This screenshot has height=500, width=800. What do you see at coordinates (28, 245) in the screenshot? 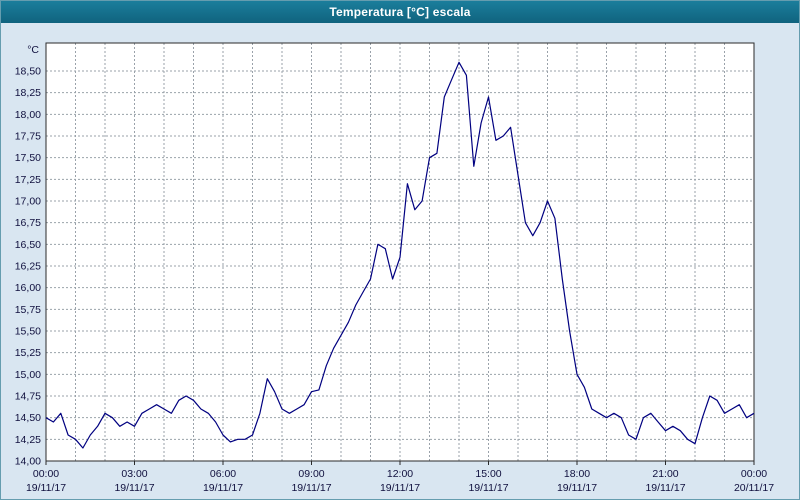
I see `svg-text: 16,50` at bounding box center [28, 245].